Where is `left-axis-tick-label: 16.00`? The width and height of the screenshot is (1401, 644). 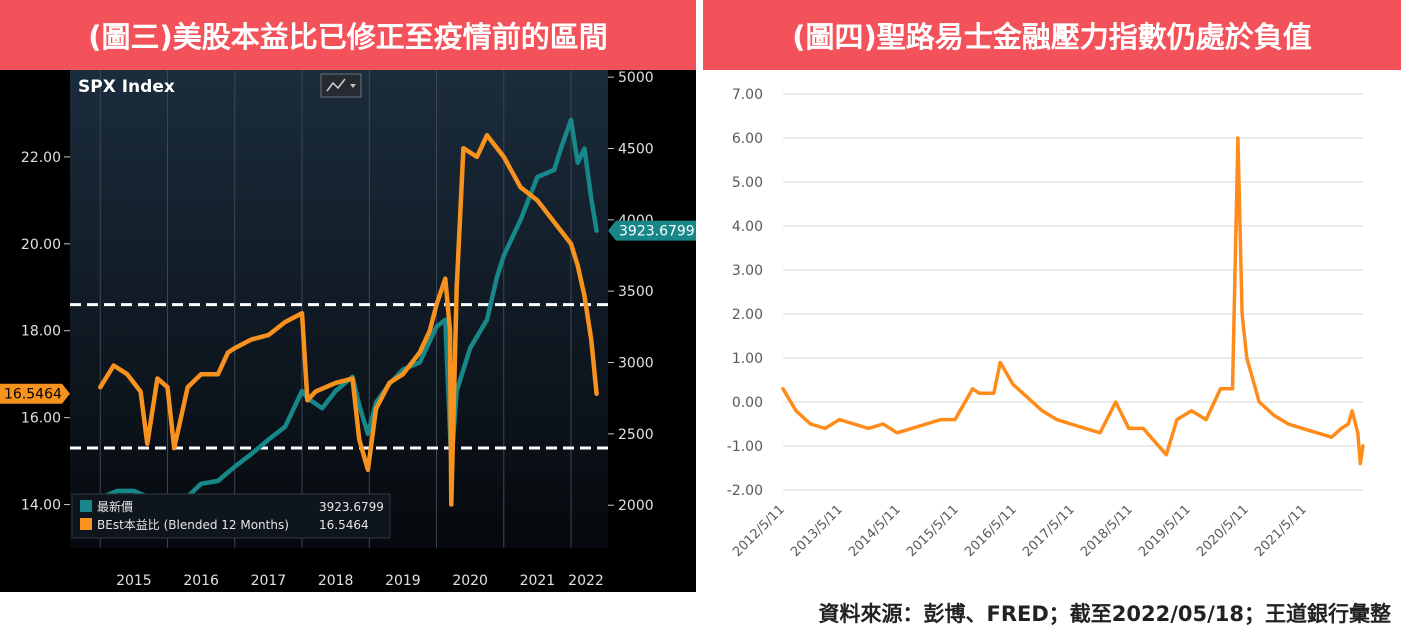 left-axis-tick-label: 16.00 is located at coordinates (41, 419).